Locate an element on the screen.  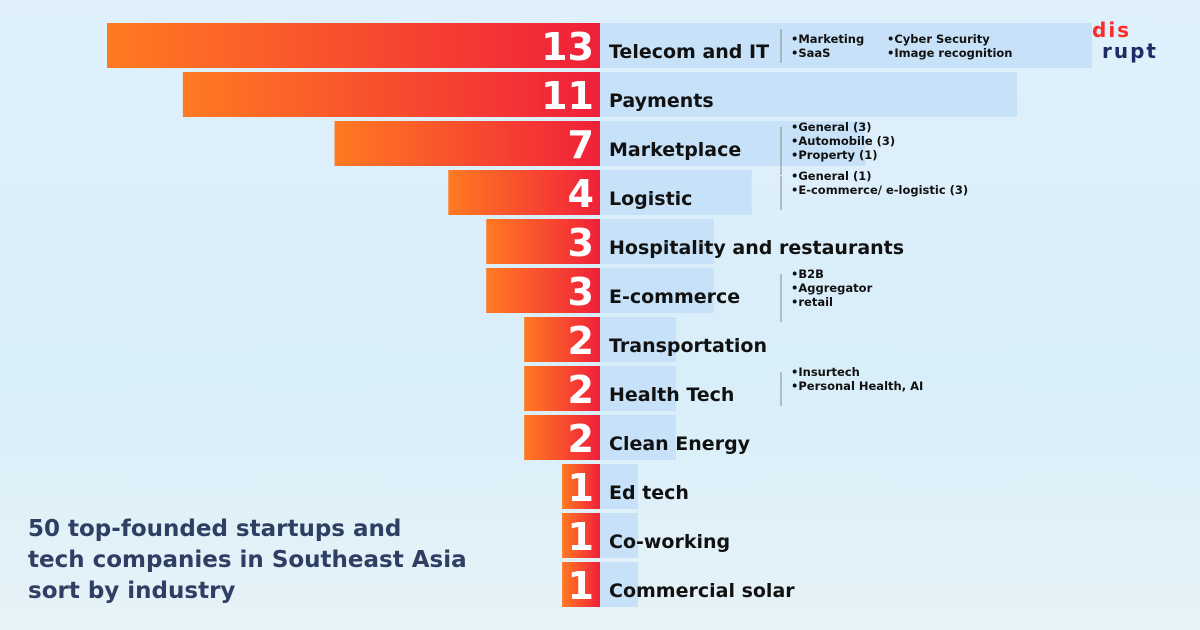
subcategory-item: •retail is located at coordinates (812, 302).